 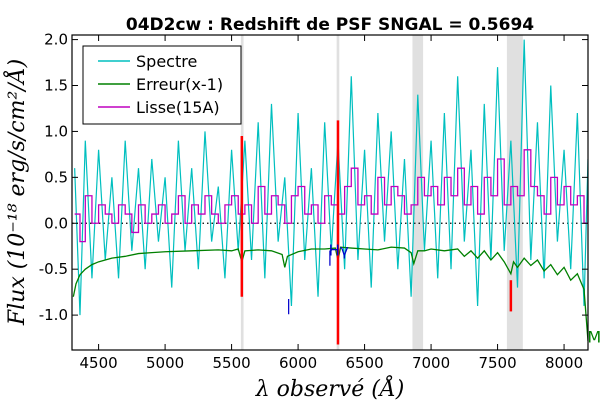 I want to click on y-tick-label-6: 2.0, so click(x=56, y=40).